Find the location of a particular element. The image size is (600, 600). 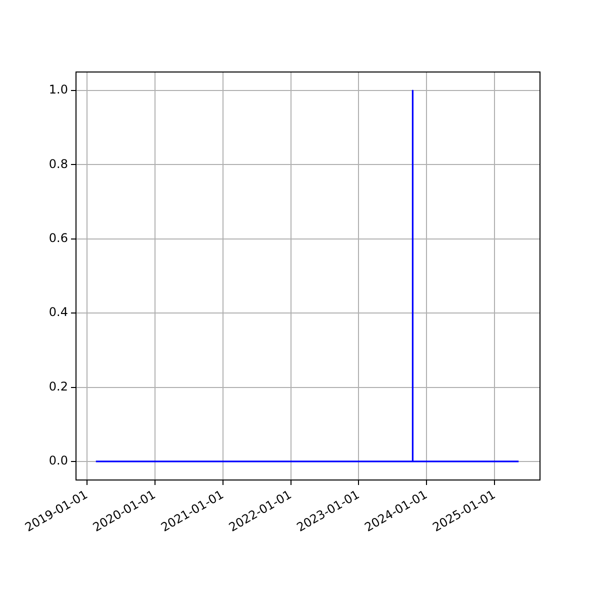

y-tick-label: 0.6 is located at coordinates (58, 238).